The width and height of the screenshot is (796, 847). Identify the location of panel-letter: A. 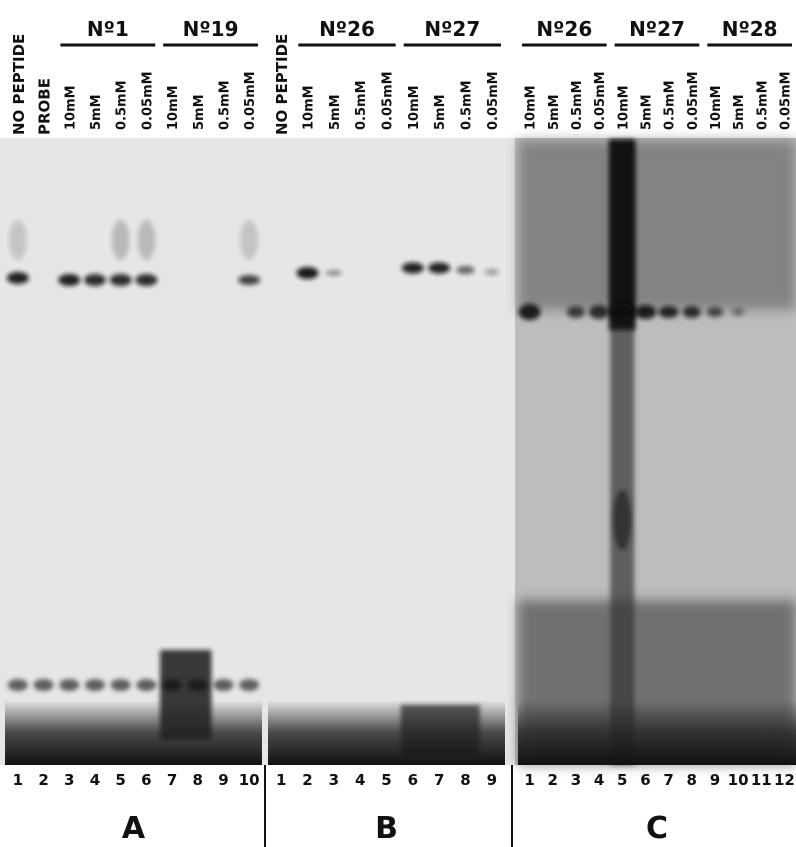
(134, 828).